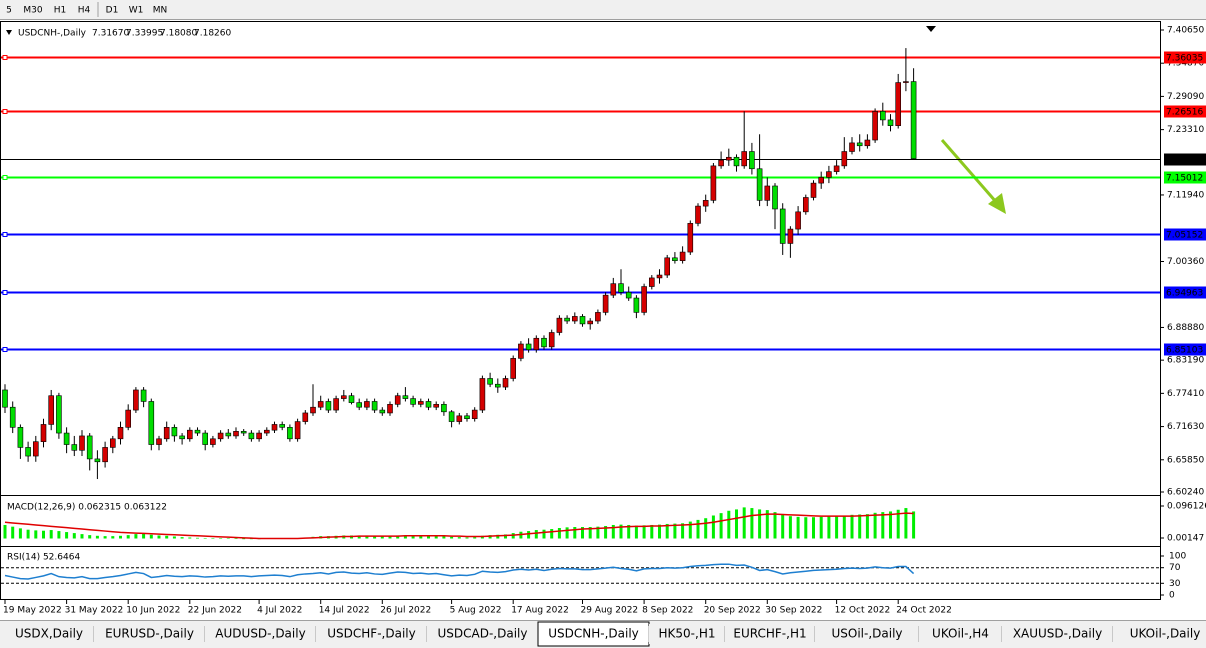 This screenshot has height=648, width=1206. Describe the element at coordinates (1165, 634) in the screenshot. I see `tab-label: UKOil-,Daily` at that location.